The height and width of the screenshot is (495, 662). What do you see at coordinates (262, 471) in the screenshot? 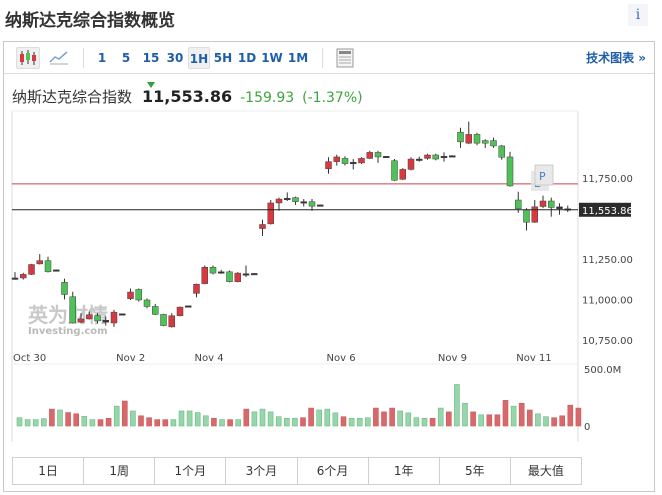
I see `range-button: 3个月` at bounding box center [262, 471].